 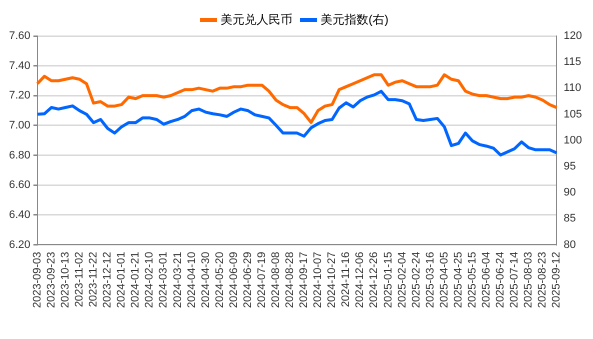 What do you see at coordinates (19, 244) in the screenshot?
I see `y-tick-label: 6.20` at bounding box center [19, 244].